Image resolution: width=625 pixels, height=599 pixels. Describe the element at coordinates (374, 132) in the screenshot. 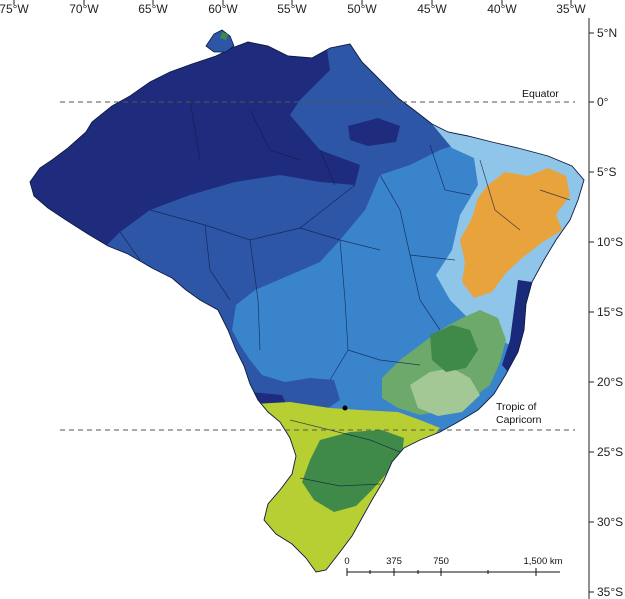

I see `zone-very-dark-blue-patch` at that location.